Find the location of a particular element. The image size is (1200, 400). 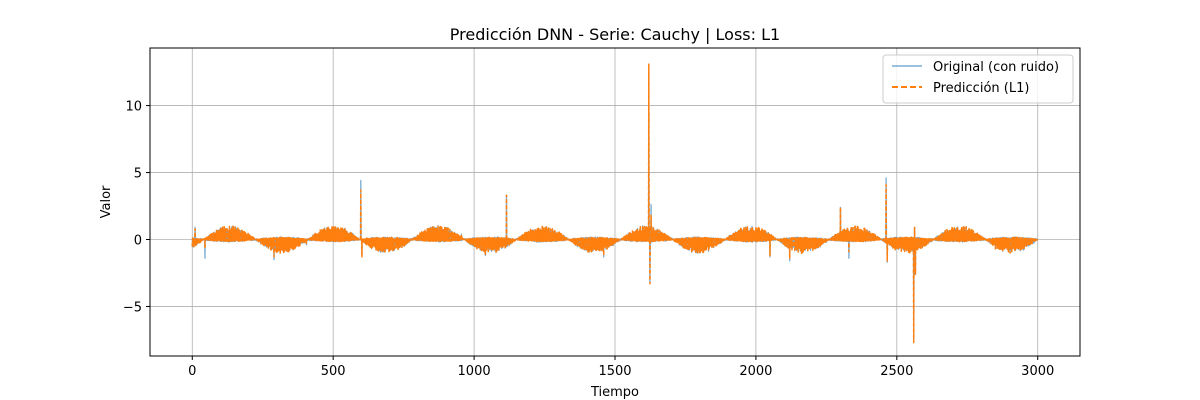

x-tick-label: 2000 is located at coordinates (755, 371).